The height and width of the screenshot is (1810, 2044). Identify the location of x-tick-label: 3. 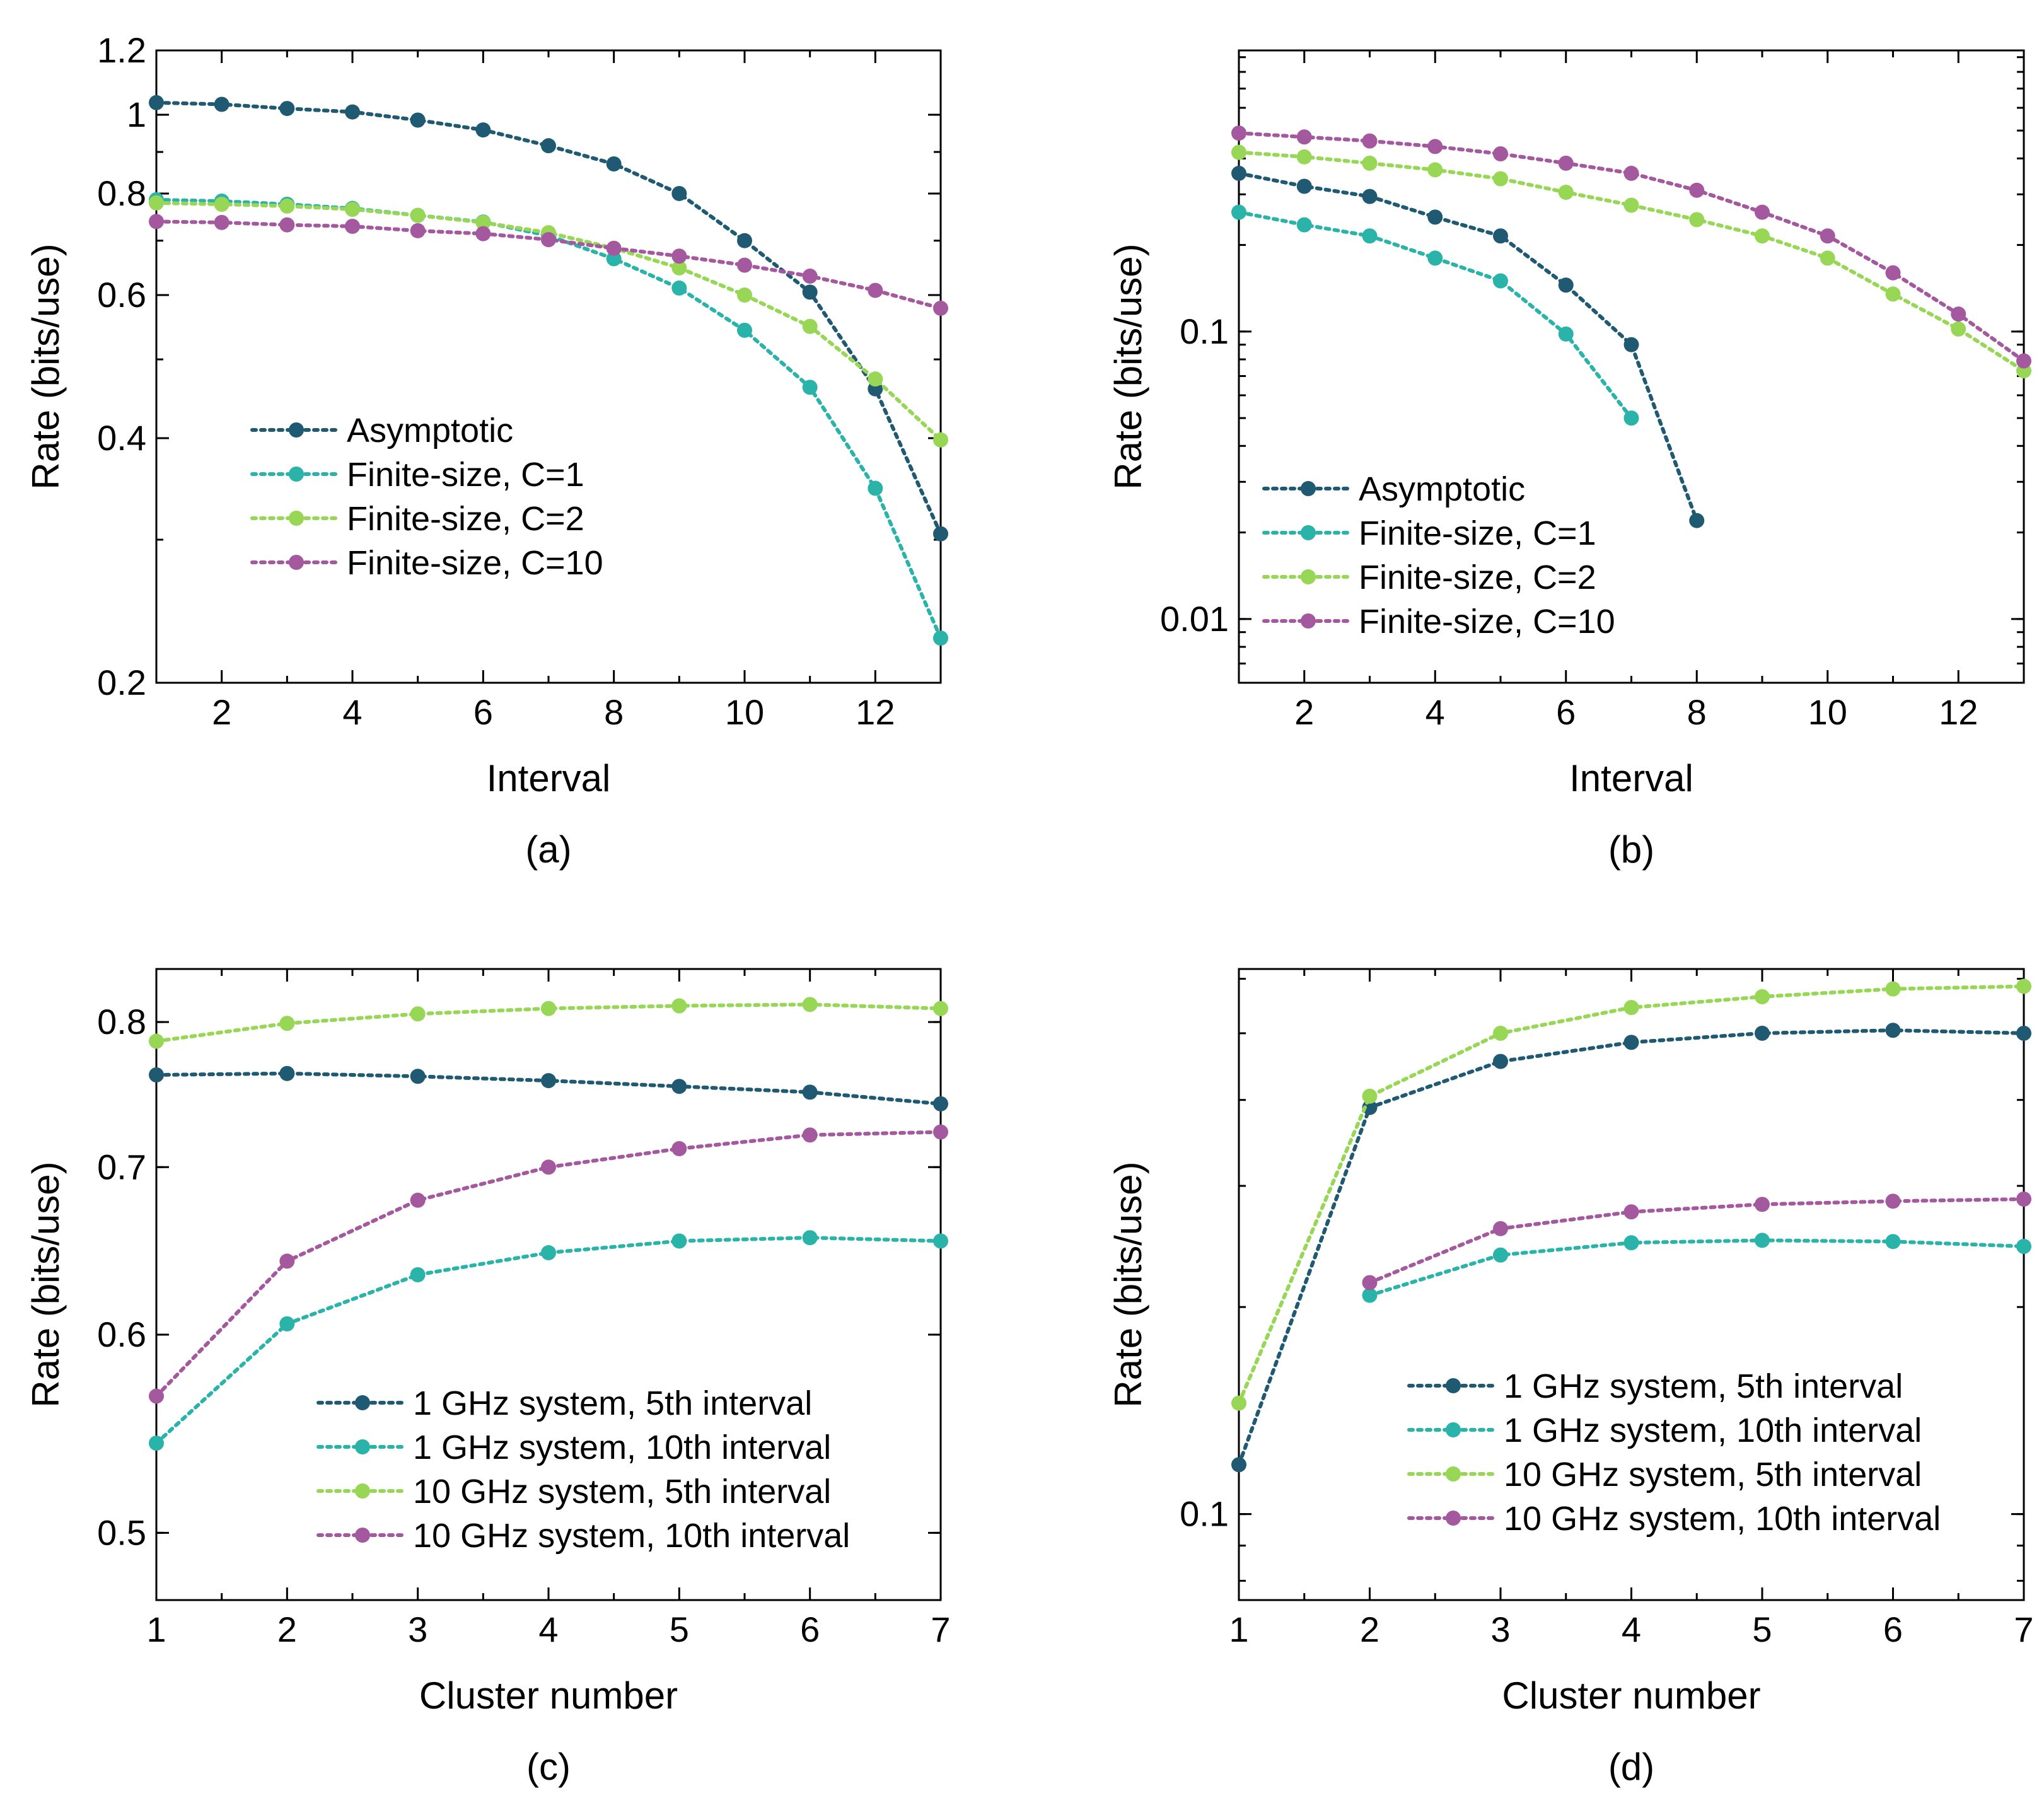
(1500, 1629).